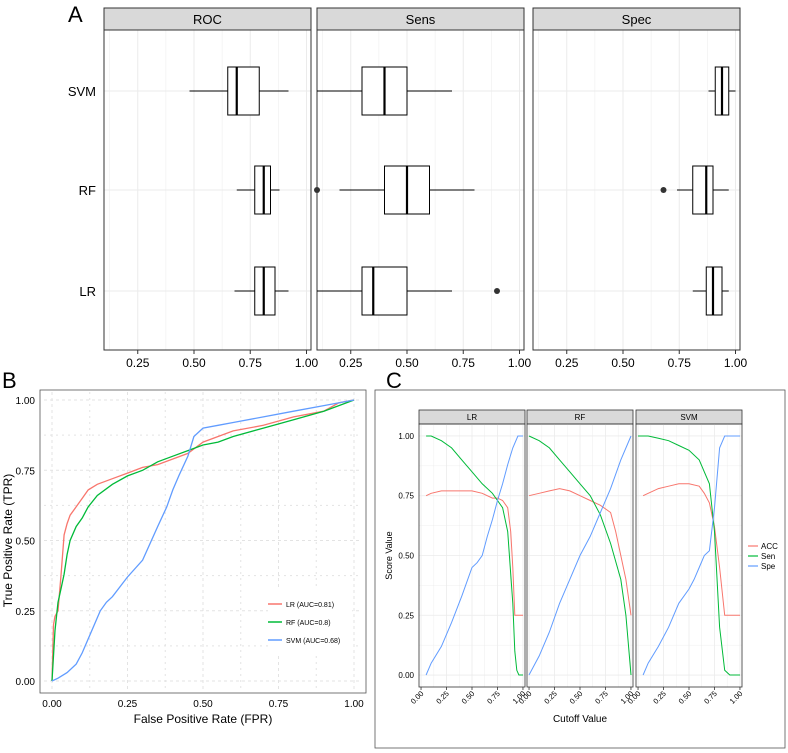 The height and width of the screenshot is (753, 788). Describe the element at coordinates (417, 697) in the screenshot. I see `x-tick-label-lr: 0.00` at that location.